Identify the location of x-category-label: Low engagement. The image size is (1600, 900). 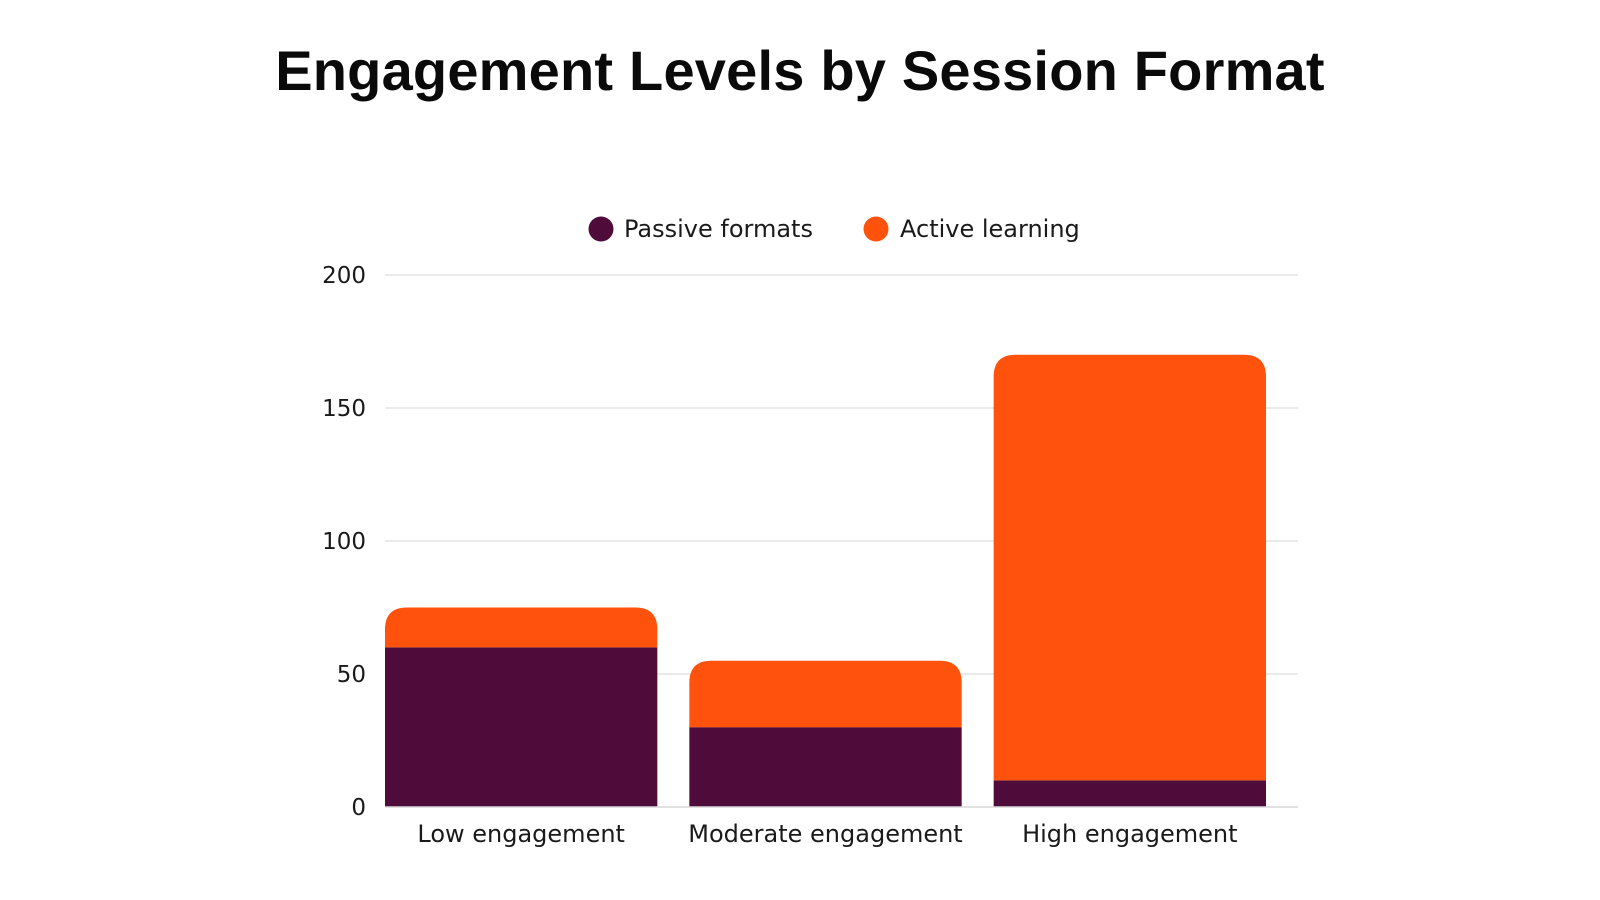
(521, 834).